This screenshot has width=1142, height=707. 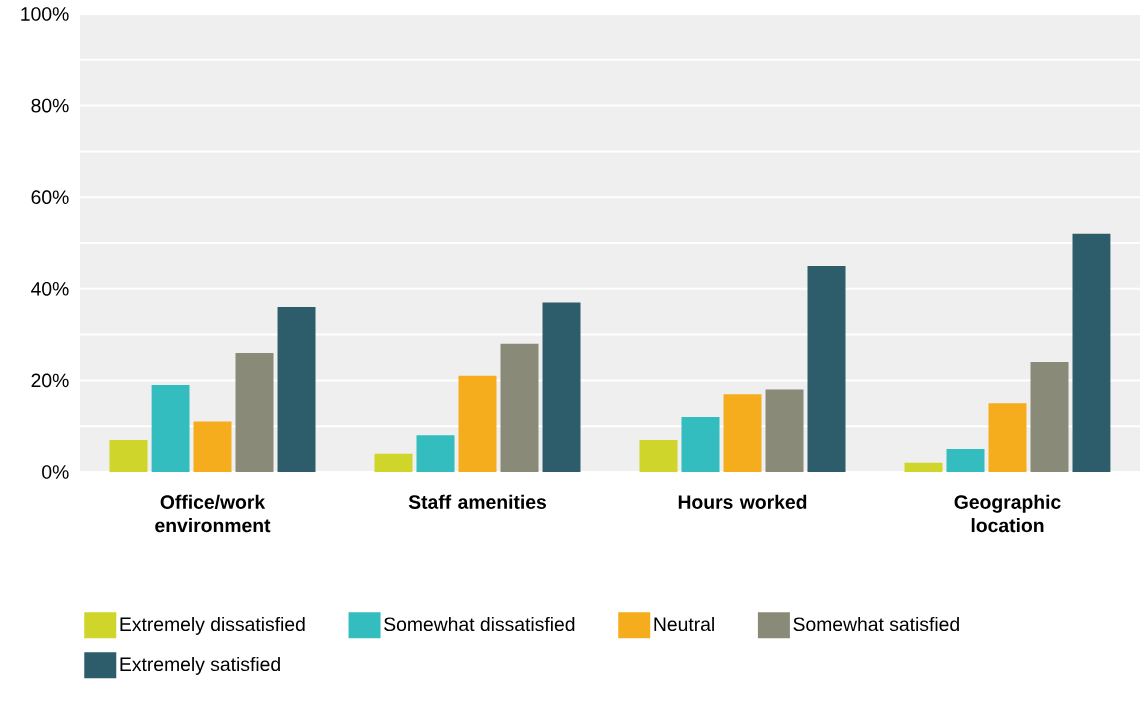 What do you see at coordinates (1007, 513) in the screenshot?
I see `x-tick-label: Geographic location` at bounding box center [1007, 513].